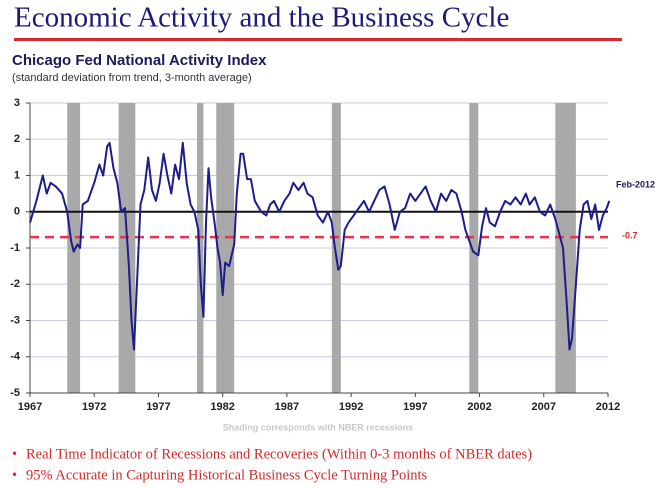  Describe the element at coordinates (318, 427) in the screenshot. I see `shading-note: Shading corresponds with NBER recessions` at that location.